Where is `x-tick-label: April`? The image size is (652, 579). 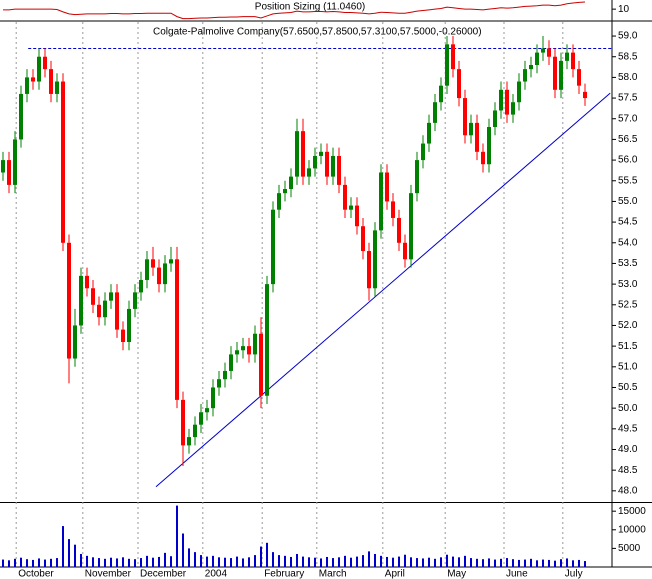 x-tick-label: April is located at coordinates (395, 574).